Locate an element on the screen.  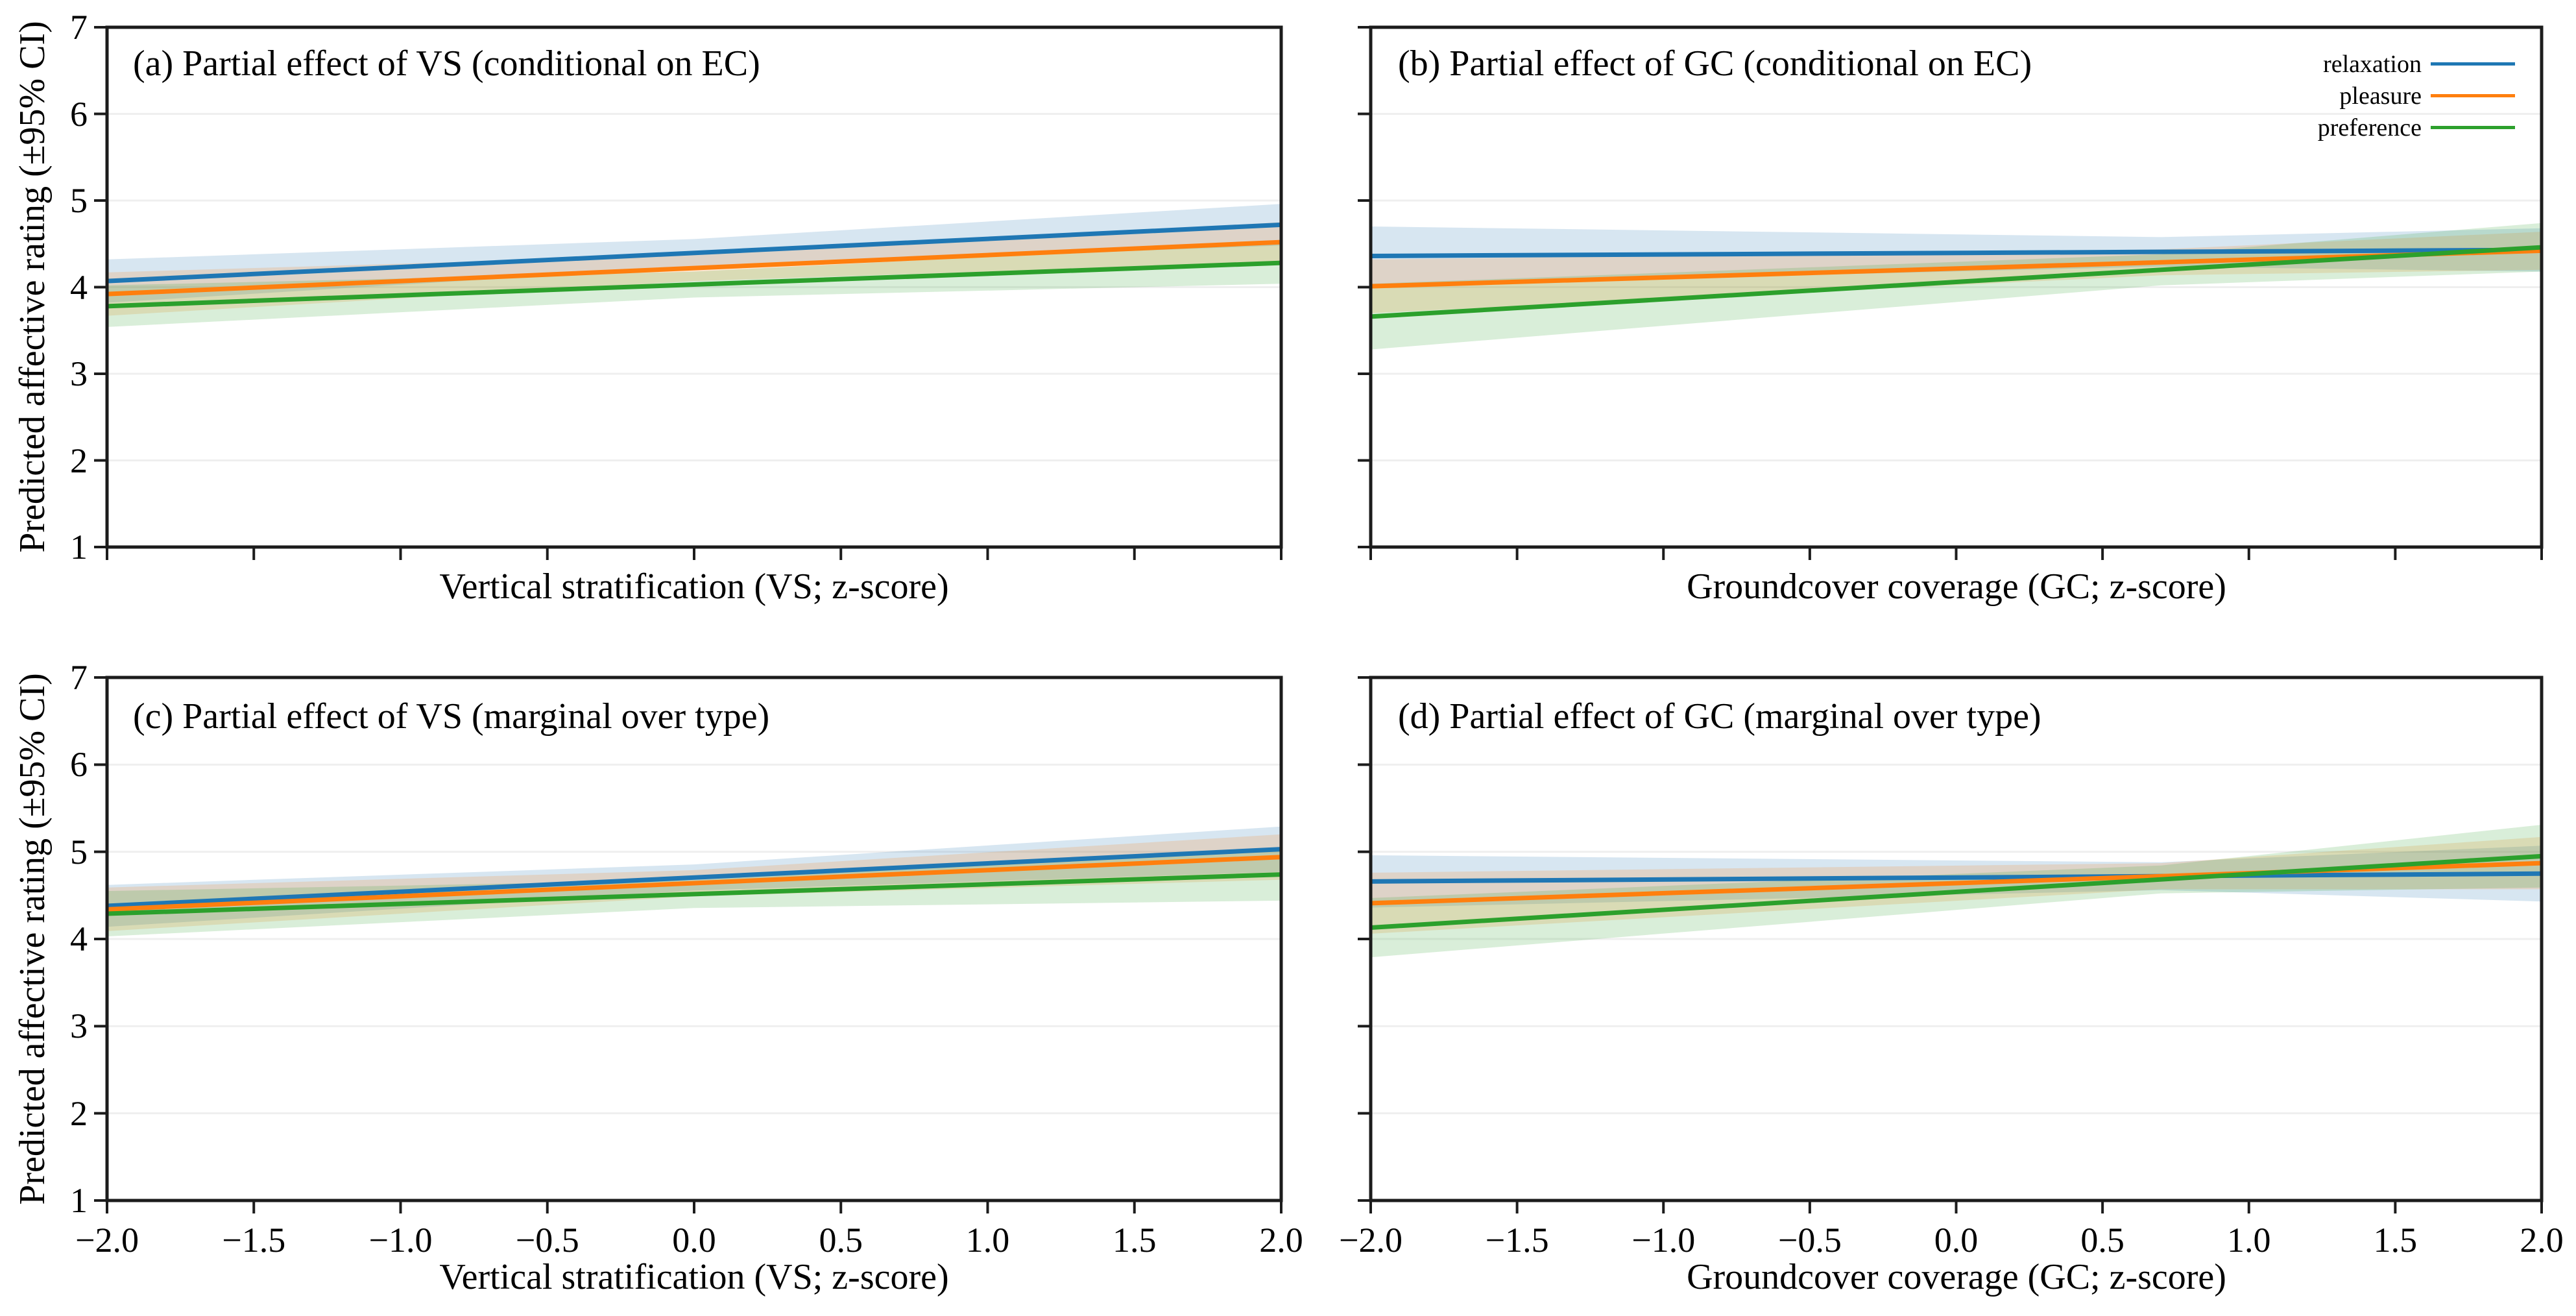
legend-label-preference: preference is located at coordinates (2369, 127).